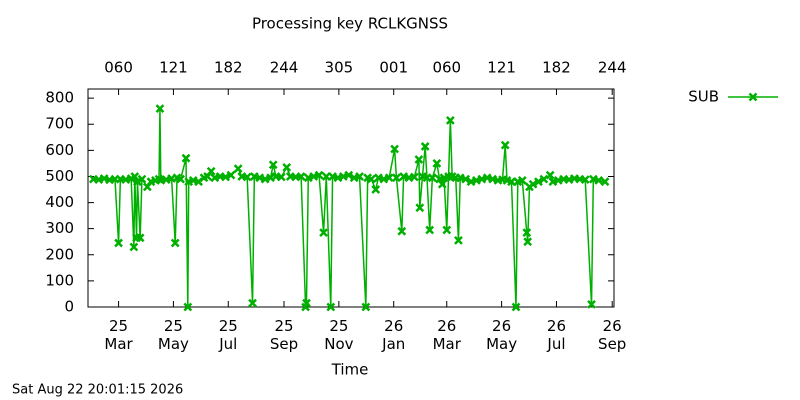  Describe the element at coordinates (612, 335) in the screenshot. I see `x-tick-label: 26 Sep` at that location.